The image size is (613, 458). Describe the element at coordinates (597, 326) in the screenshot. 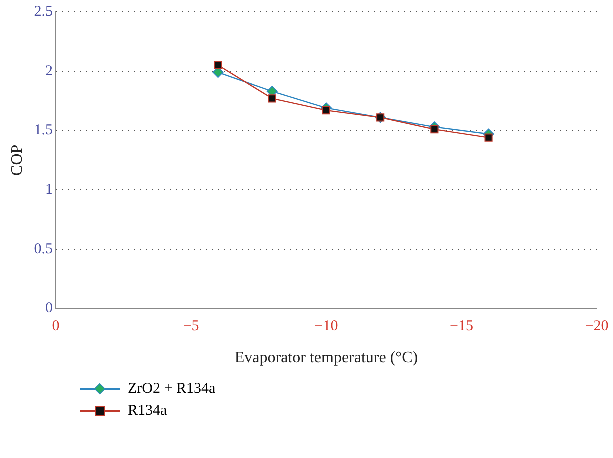

I see `x-tick-label: −20` at that location.